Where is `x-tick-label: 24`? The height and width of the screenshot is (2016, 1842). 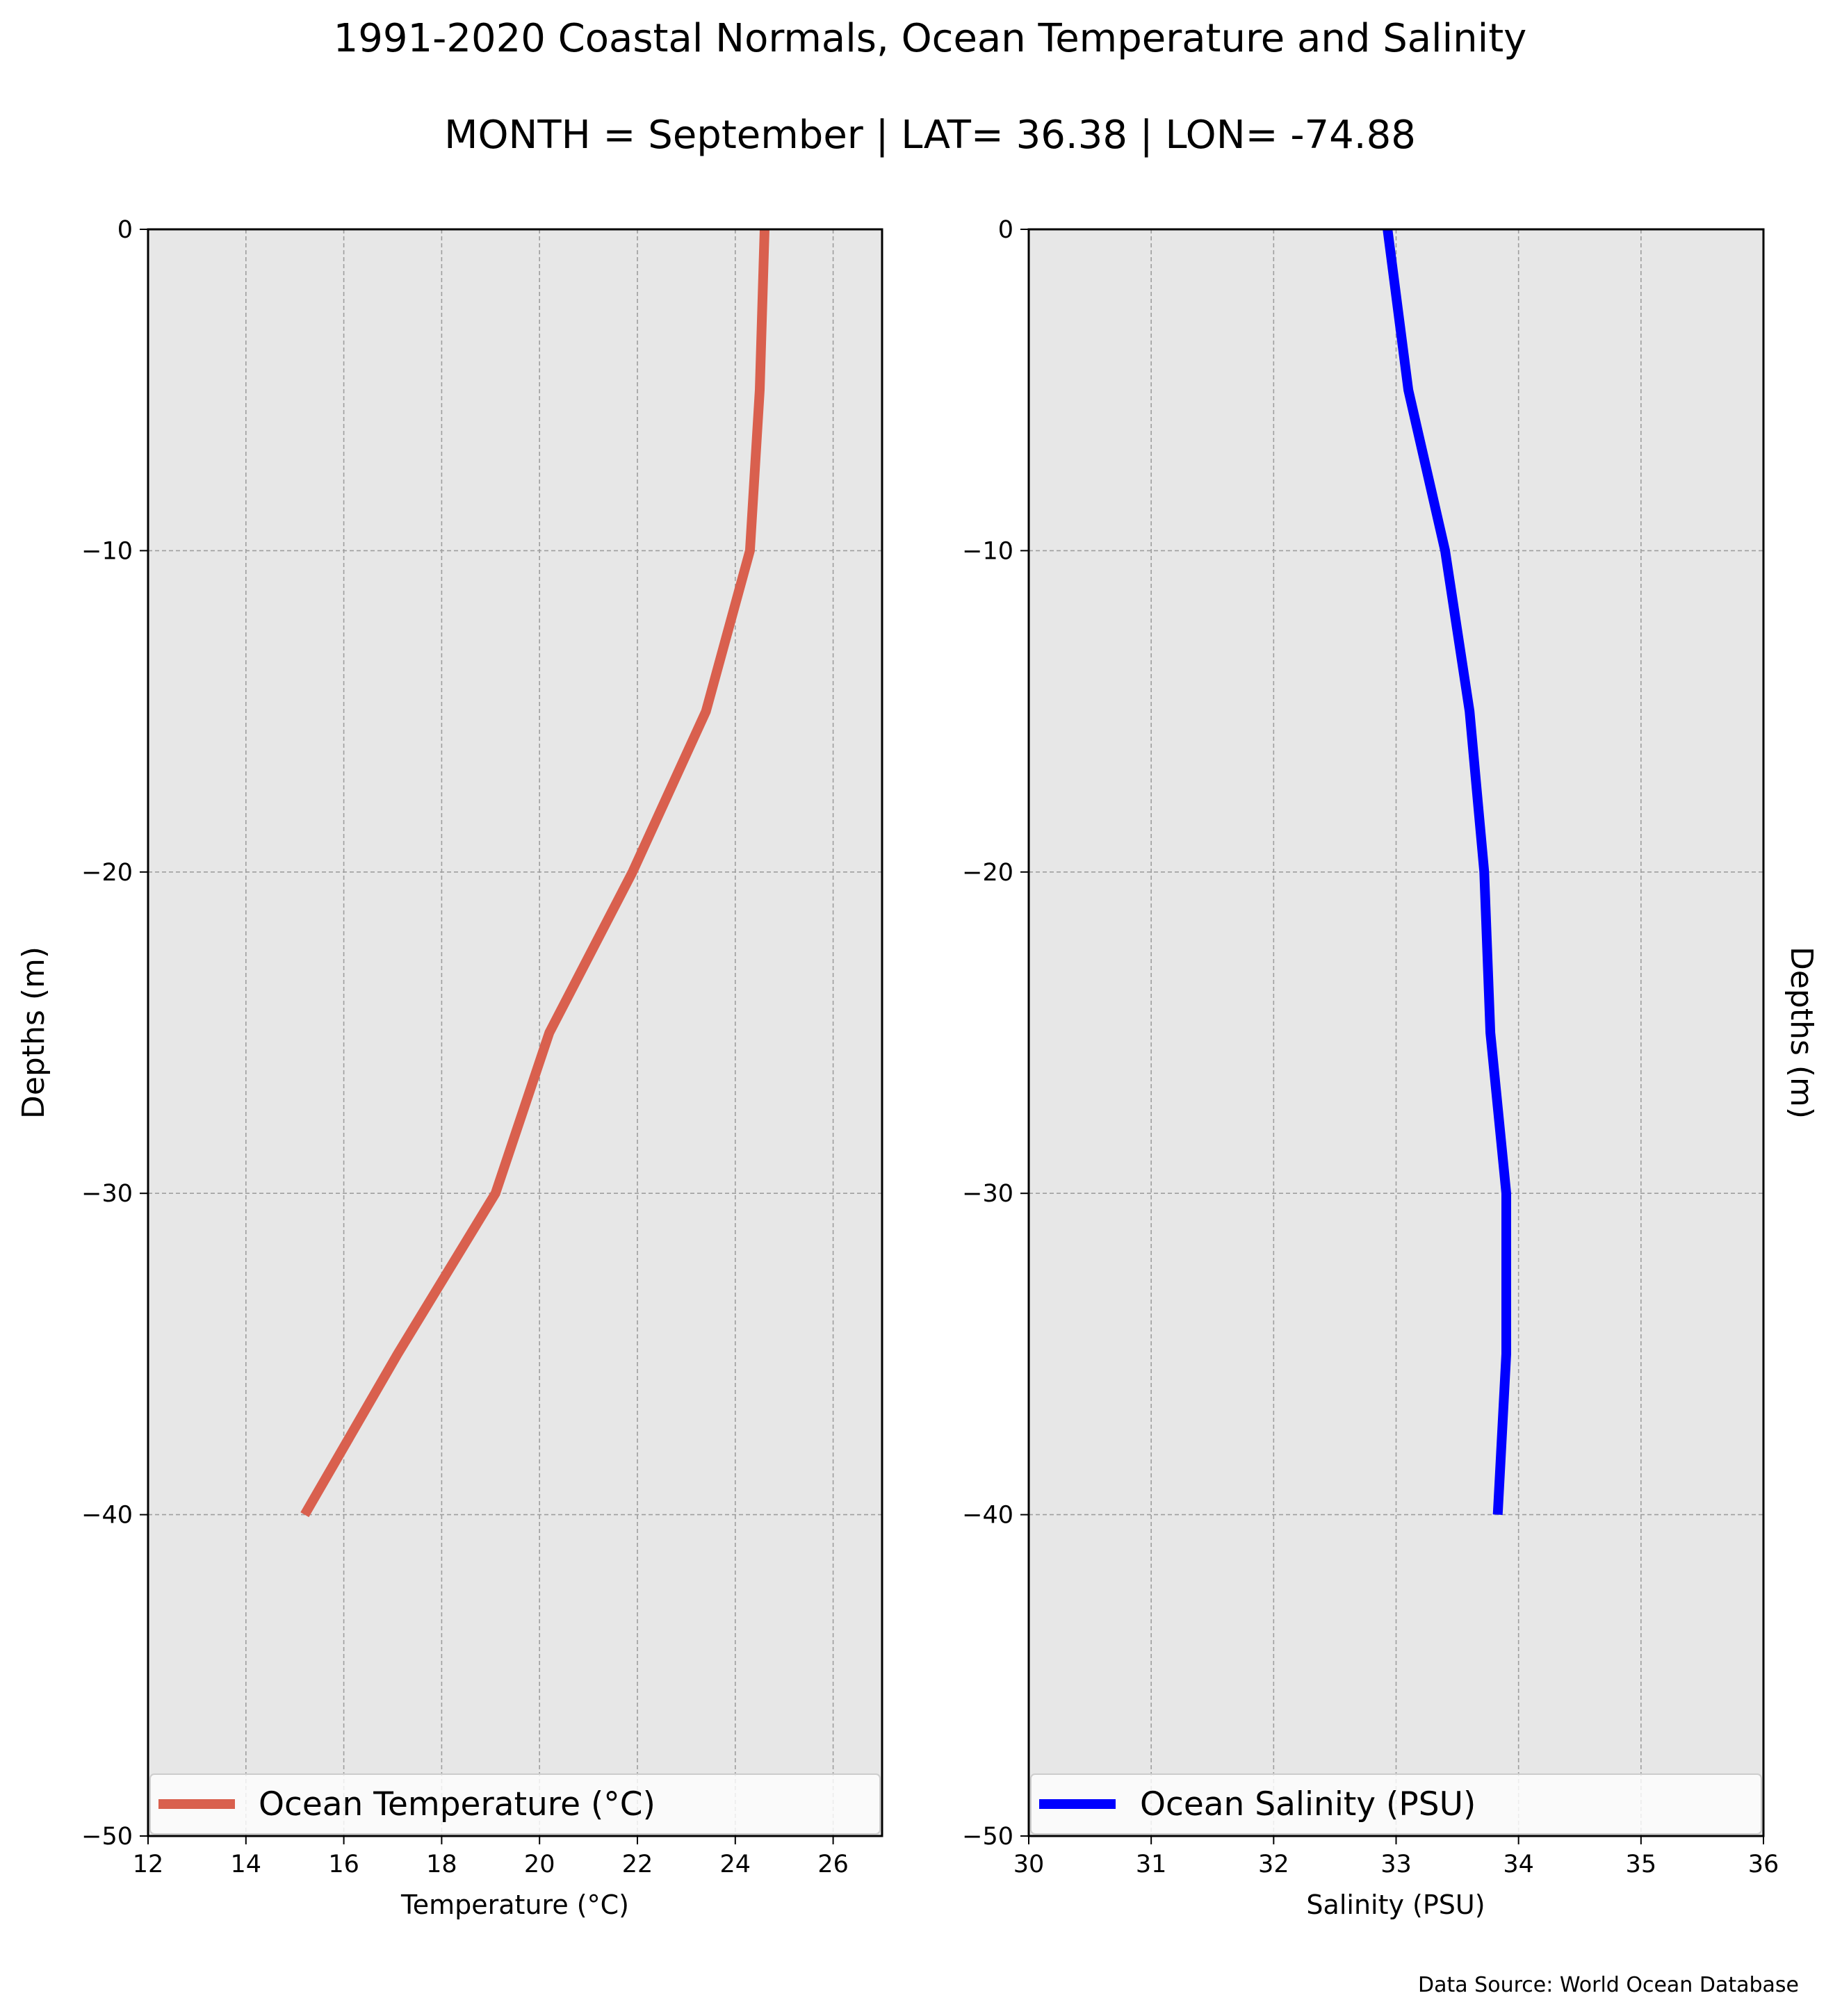
x-tick-label: 24 is located at coordinates (735, 1865).